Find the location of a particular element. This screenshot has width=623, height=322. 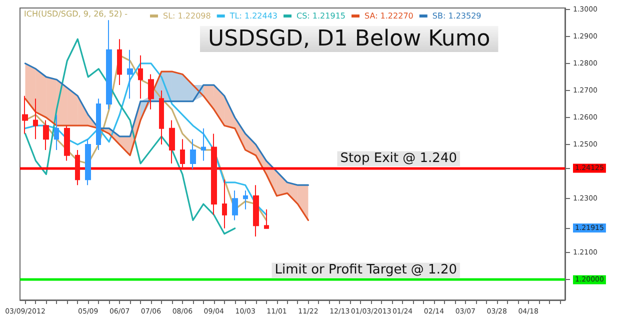

legend-label: SL: 1.22098 is located at coordinates (187, 16).